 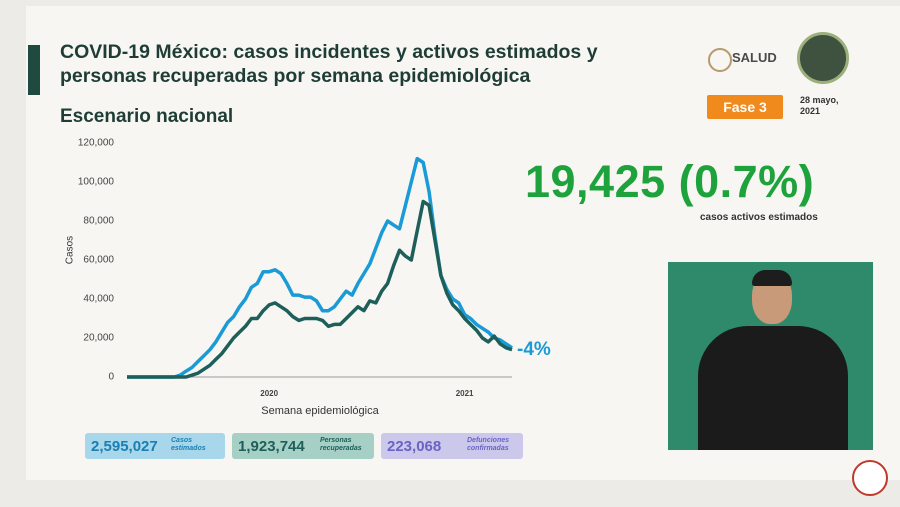 I want to click on stat-label: Casos estimados, so click(x=188, y=444).